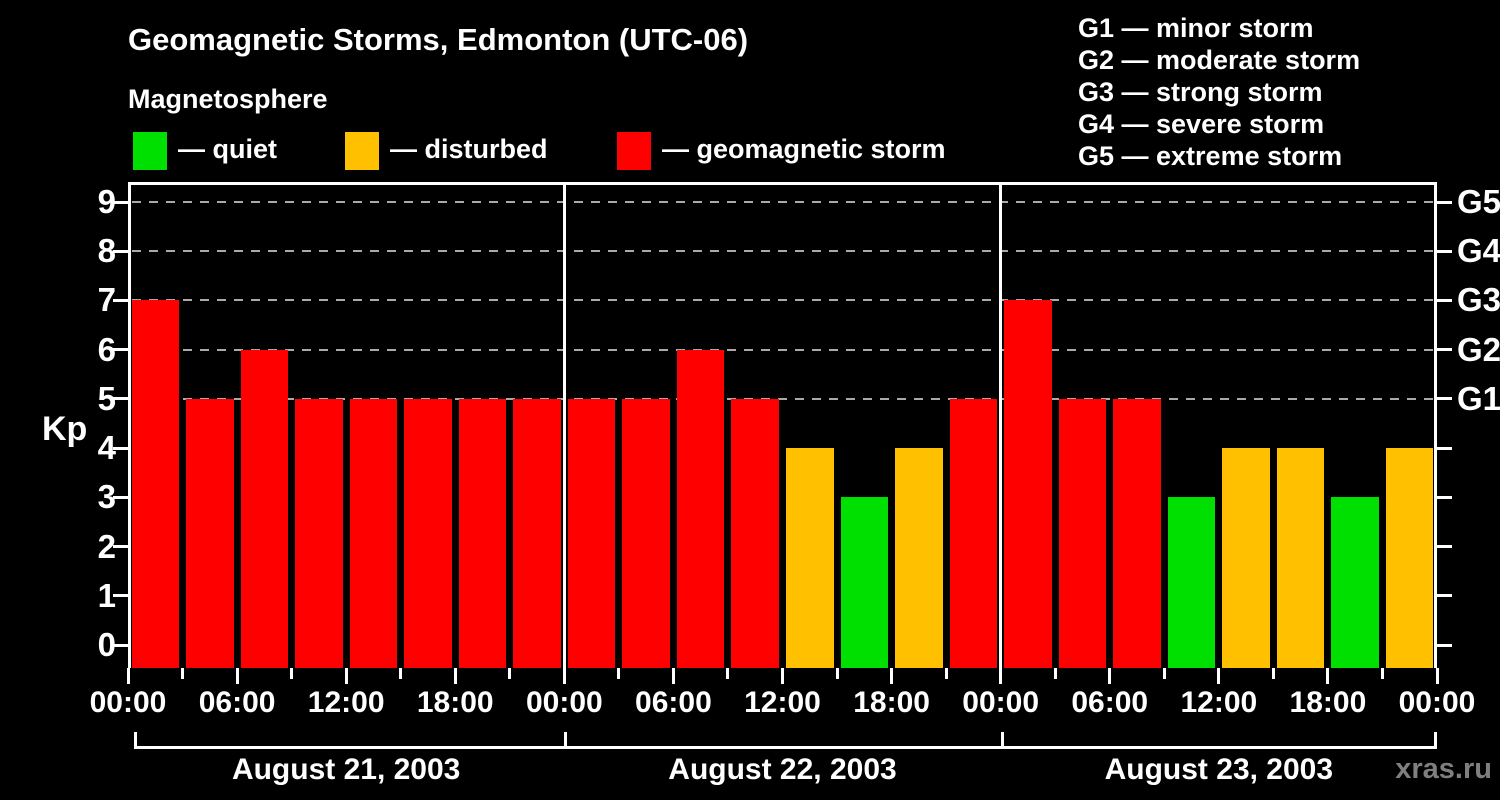 Image resolution: width=1500 pixels, height=800 pixels. I want to click on date-label: August 22, 2003, so click(782, 769).